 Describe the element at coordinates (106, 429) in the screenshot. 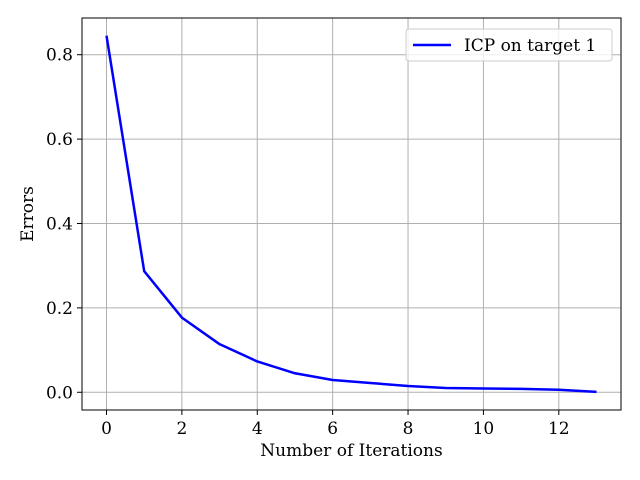

I see `x-tick-label: 0` at that location.